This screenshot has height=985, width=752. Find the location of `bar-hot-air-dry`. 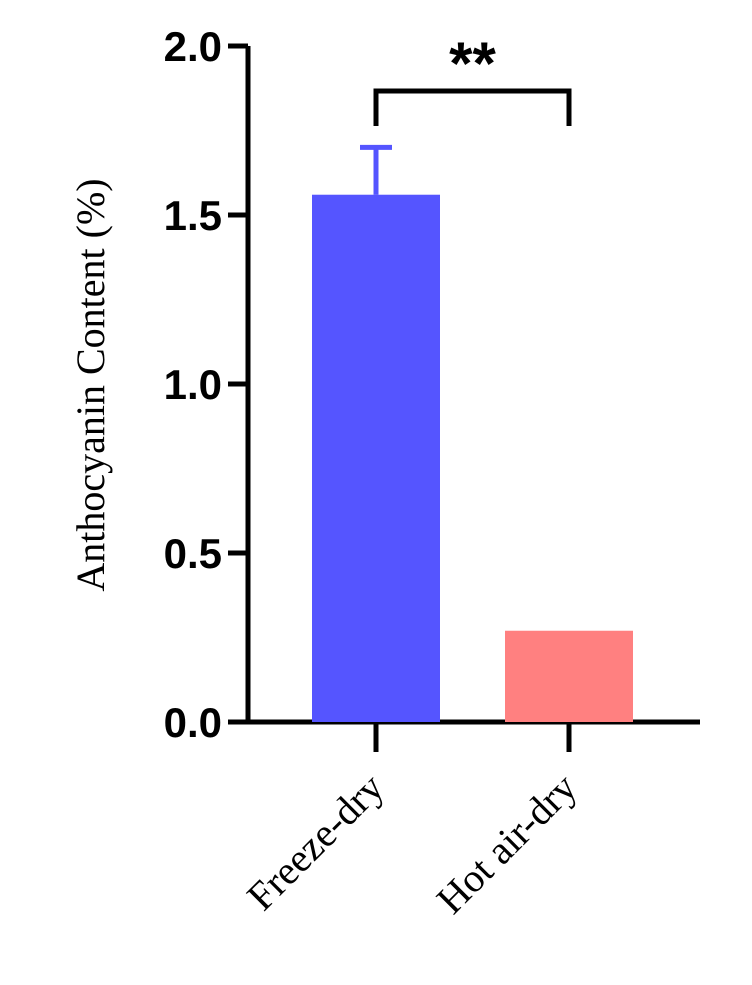

bar-hot-air-dry is located at coordinates (569, 676).